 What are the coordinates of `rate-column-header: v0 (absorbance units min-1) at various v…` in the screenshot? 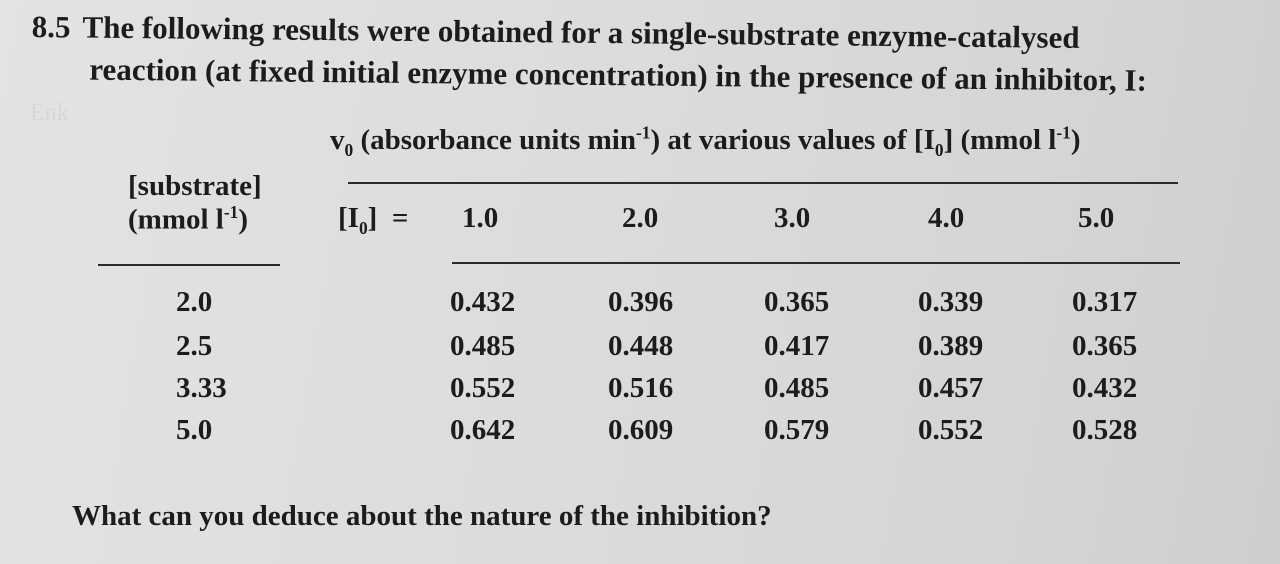 It's located at (705, 141).